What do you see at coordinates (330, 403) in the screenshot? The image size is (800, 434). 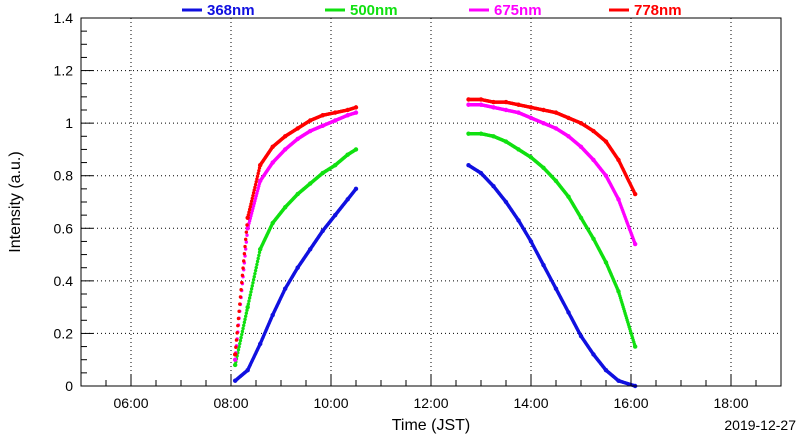 I see `x-tick-label: 10:00` at bounding box center [330, 403].